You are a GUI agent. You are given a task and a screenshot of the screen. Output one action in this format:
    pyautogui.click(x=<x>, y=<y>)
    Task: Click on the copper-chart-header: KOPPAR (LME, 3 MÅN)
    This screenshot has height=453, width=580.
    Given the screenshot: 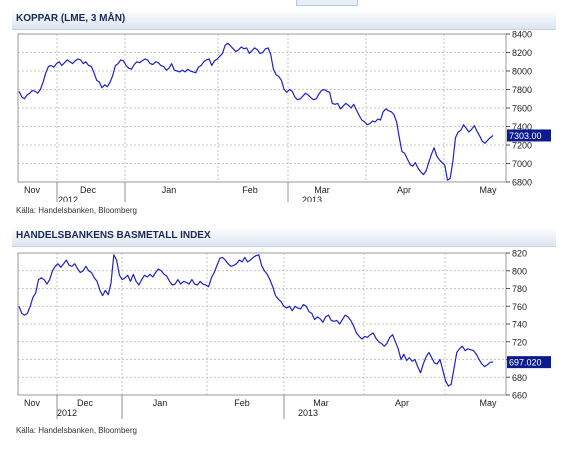 What is the action you would take?
    pyautogui.click(x=284, y=20)
    